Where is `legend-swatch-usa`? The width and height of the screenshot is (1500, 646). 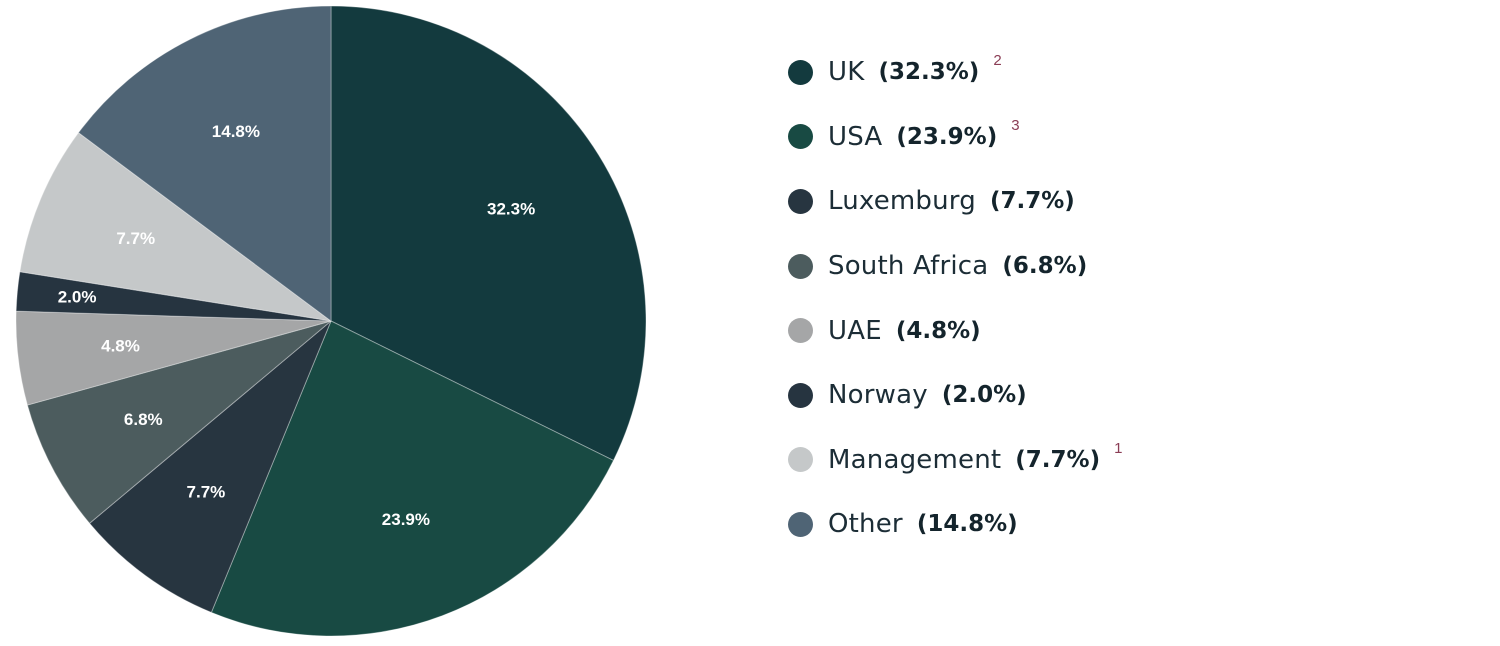 legend-swatch-usa is located at coordinates (800, 137).